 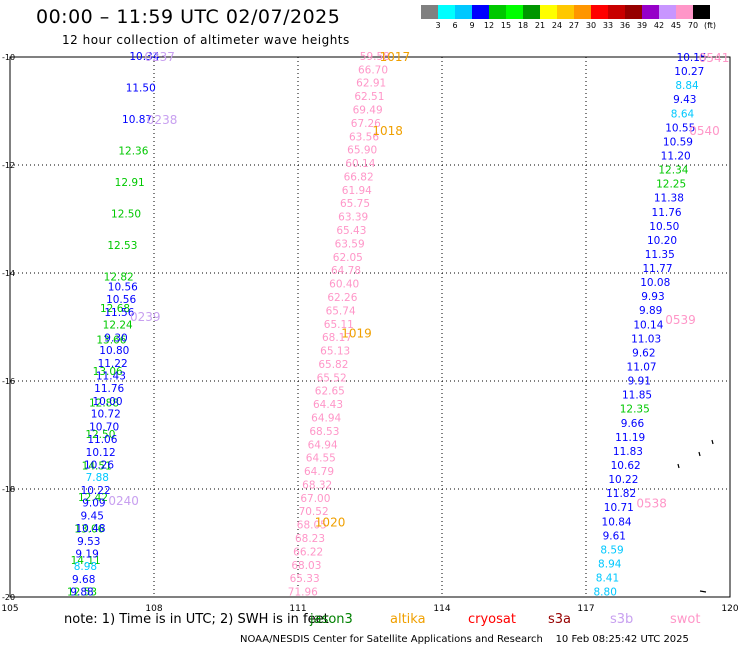 I want to click on pass-time-label: 0238, so click(x=162, y=120).